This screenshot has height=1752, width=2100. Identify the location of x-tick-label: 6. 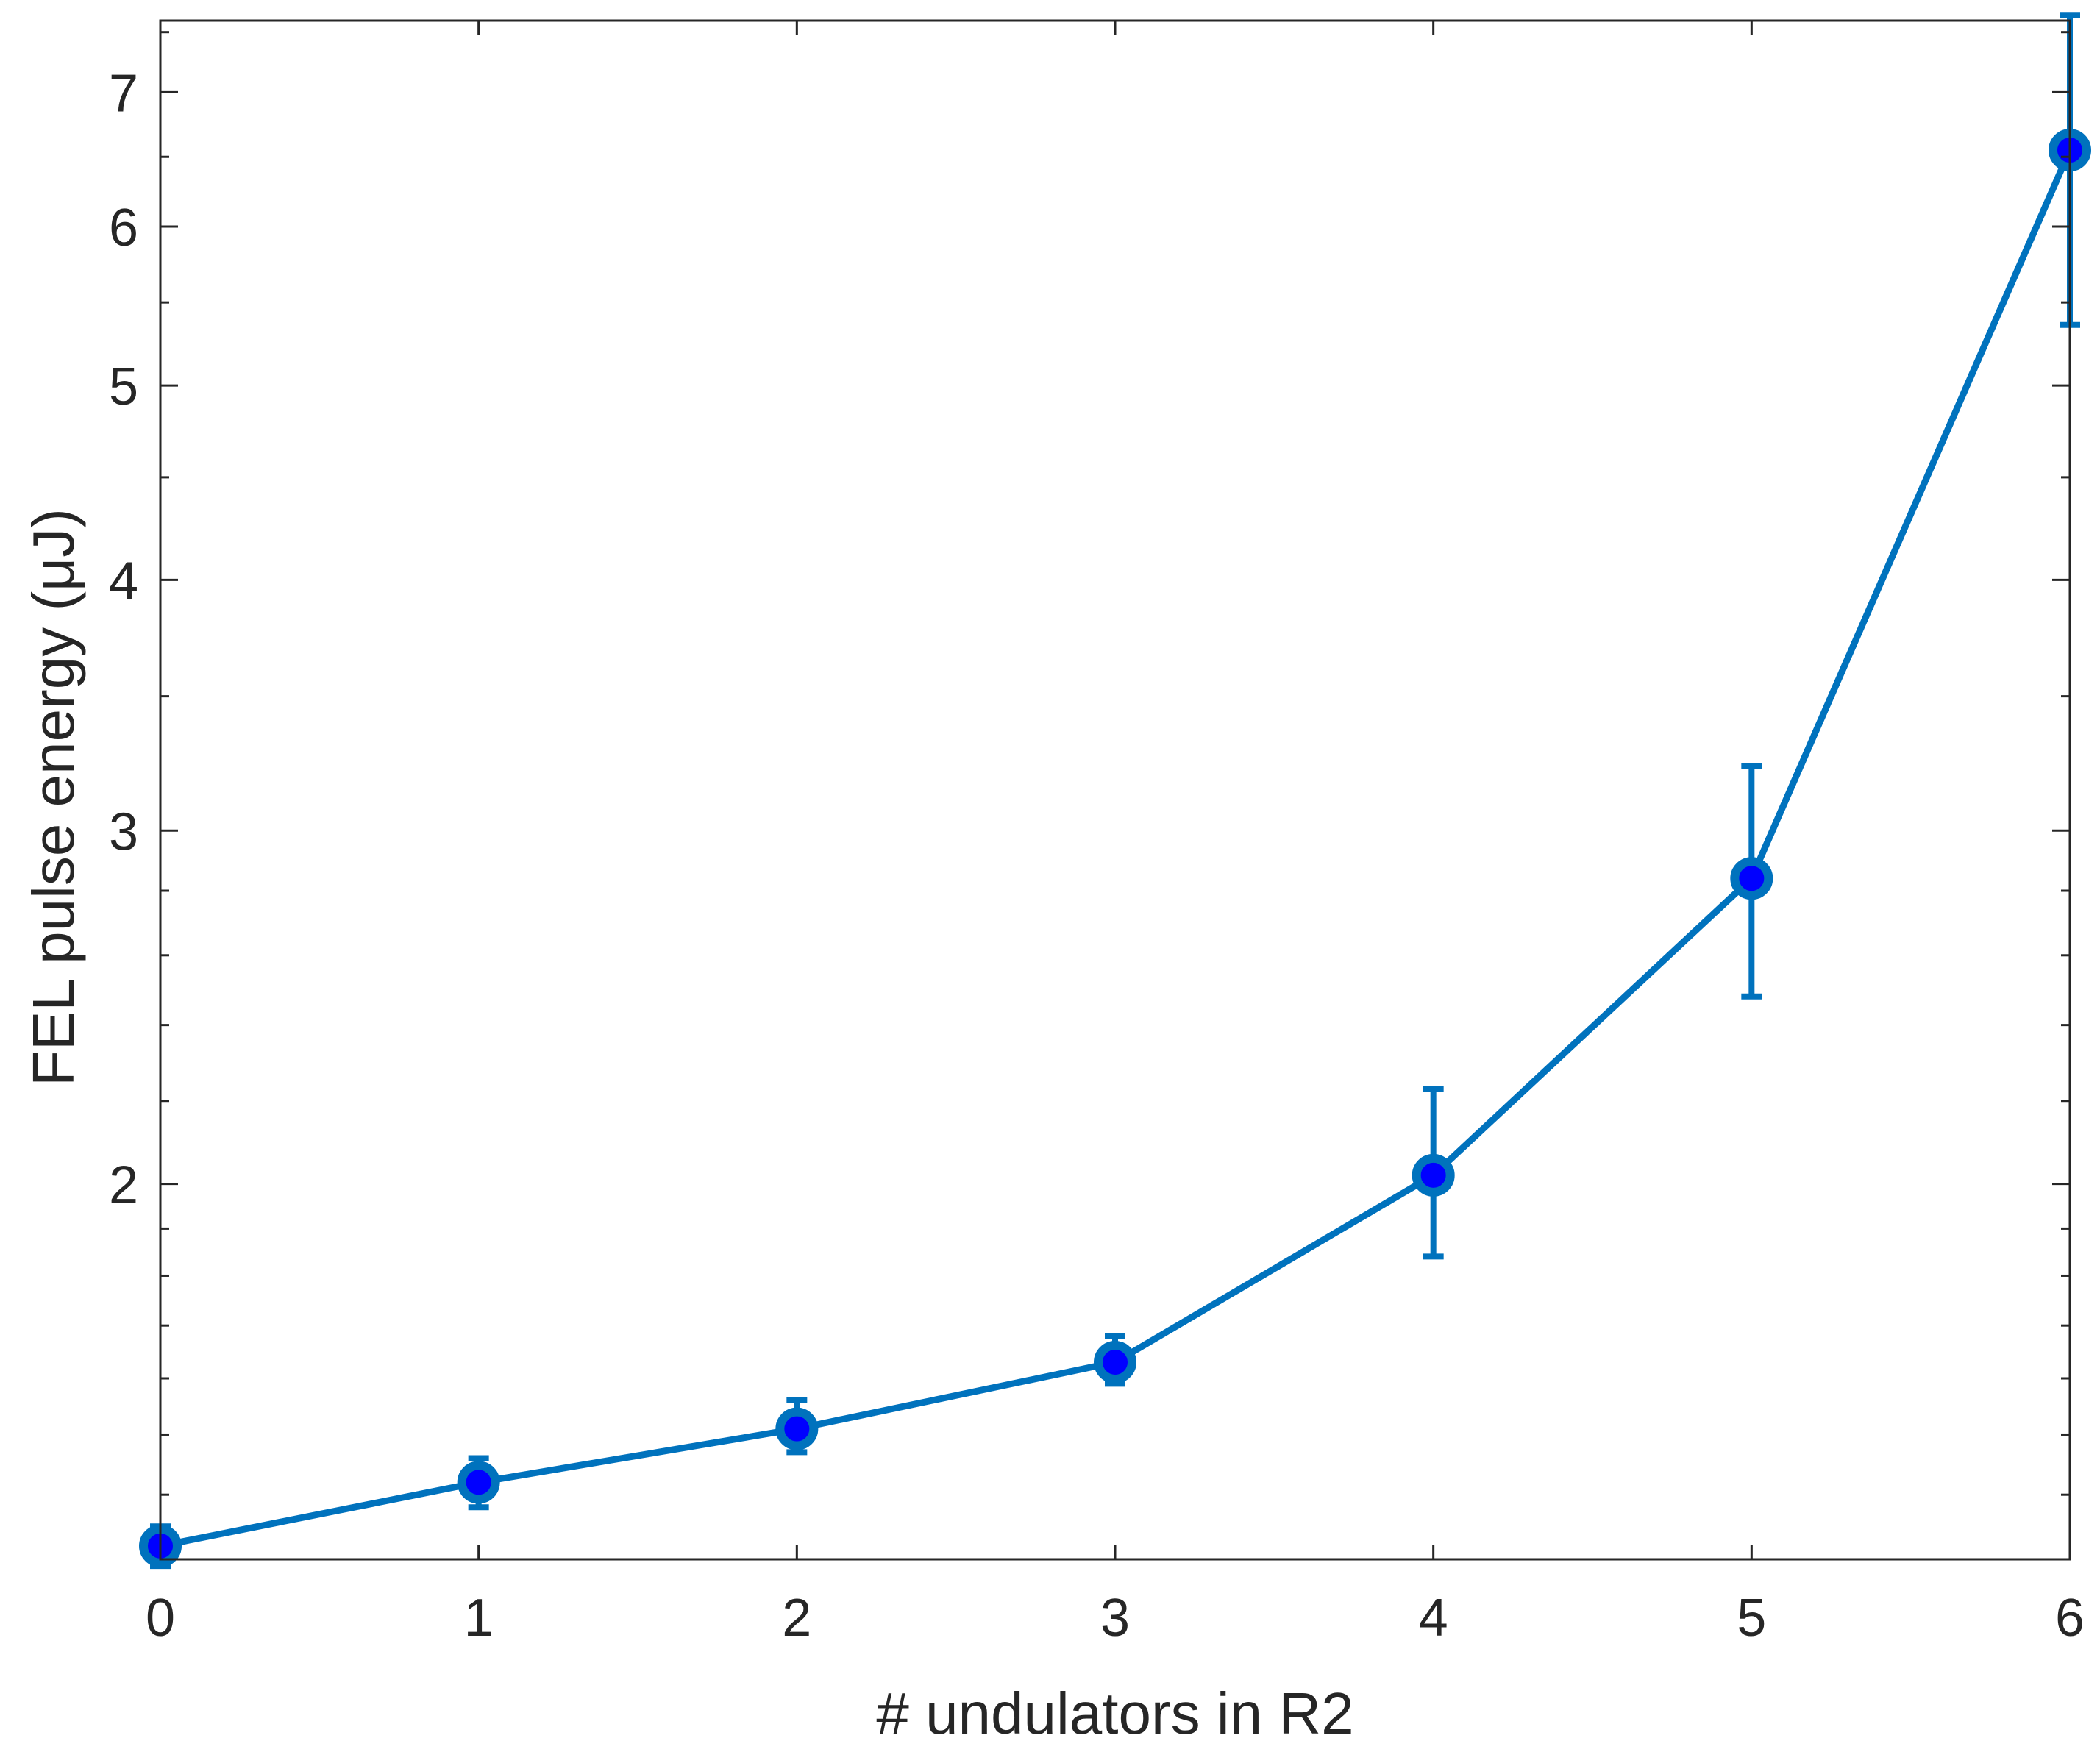
(2070, 1619).